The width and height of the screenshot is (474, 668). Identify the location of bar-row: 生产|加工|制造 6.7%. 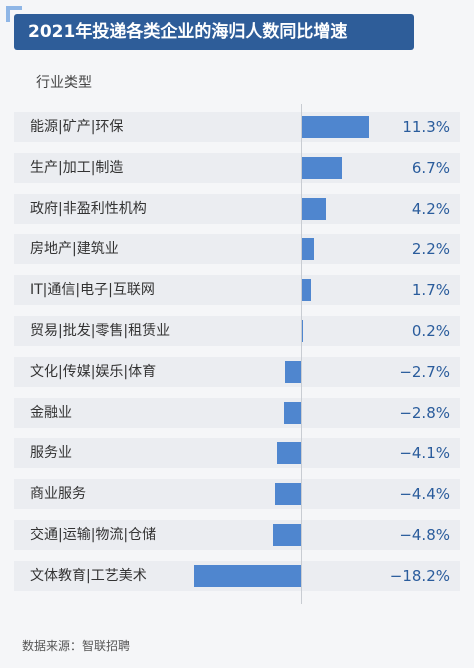
(237, 168).